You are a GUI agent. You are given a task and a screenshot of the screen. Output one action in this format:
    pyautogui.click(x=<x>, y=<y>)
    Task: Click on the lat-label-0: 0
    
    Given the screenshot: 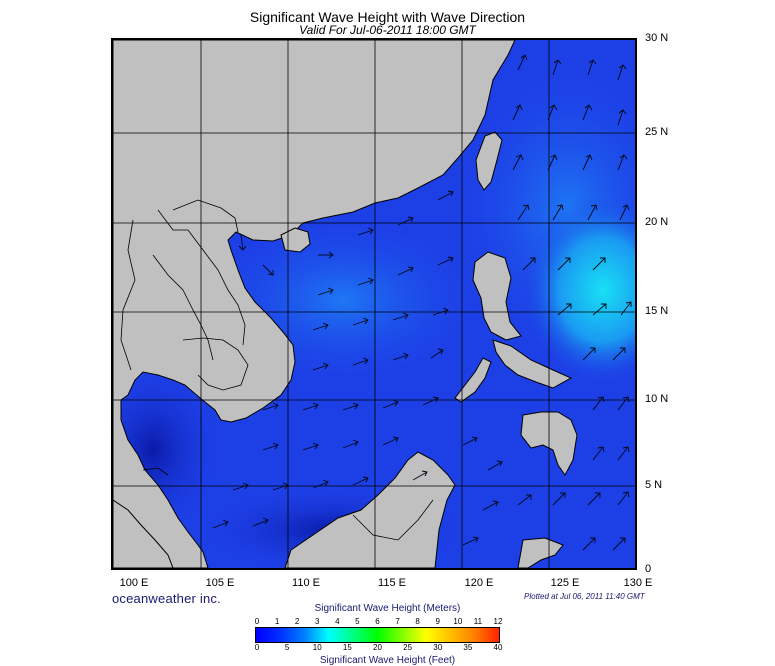 What is the action you would take?
    pyautogui.click(x=648, y=569)
    